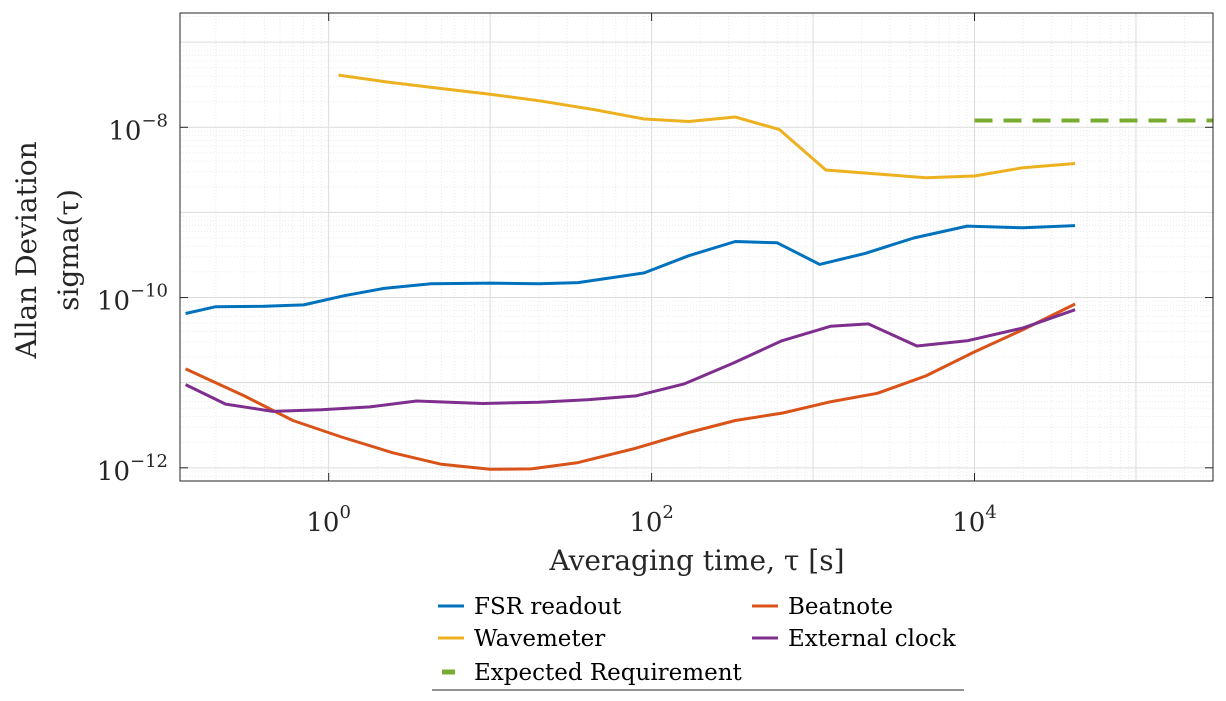  I want to click on series-line-fsr-readout, so click(630, 269).